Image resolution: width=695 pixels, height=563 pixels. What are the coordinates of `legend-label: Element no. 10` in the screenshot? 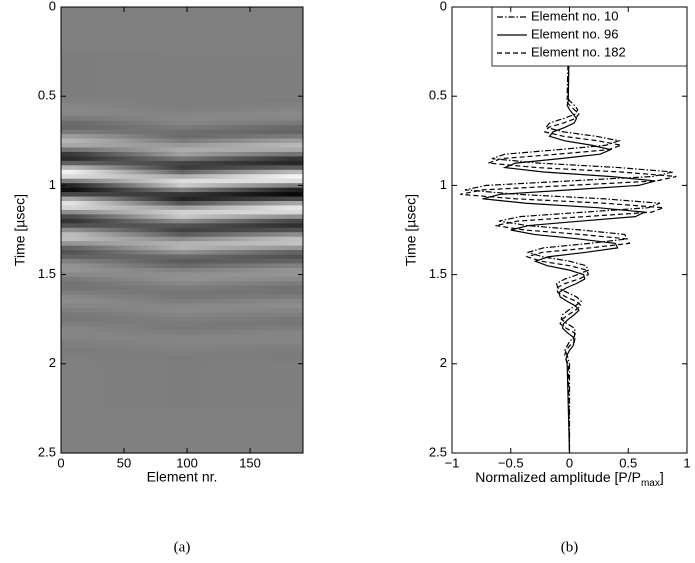 It's located at (574, 15).